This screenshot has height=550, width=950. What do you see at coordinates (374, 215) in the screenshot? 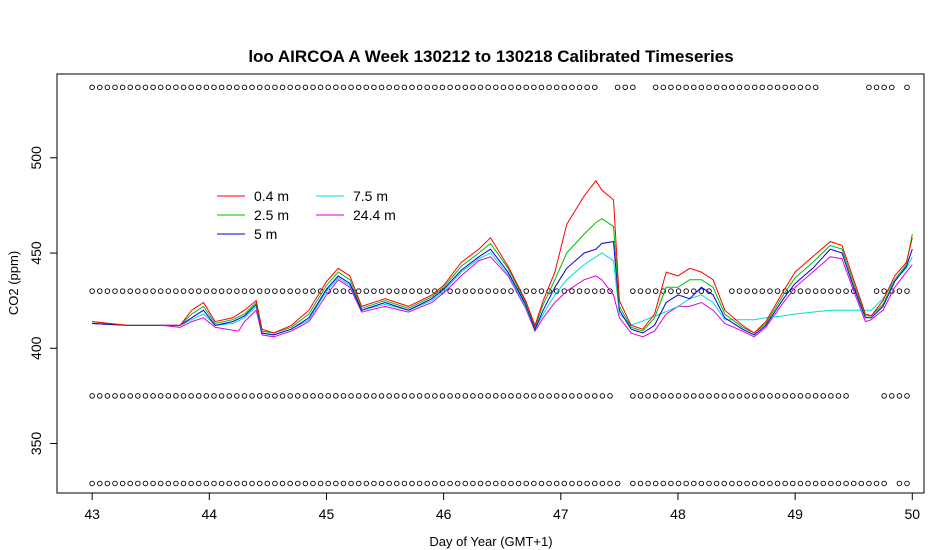
I see `legend-label: 24.4 m` at bounding box center [374, 215].